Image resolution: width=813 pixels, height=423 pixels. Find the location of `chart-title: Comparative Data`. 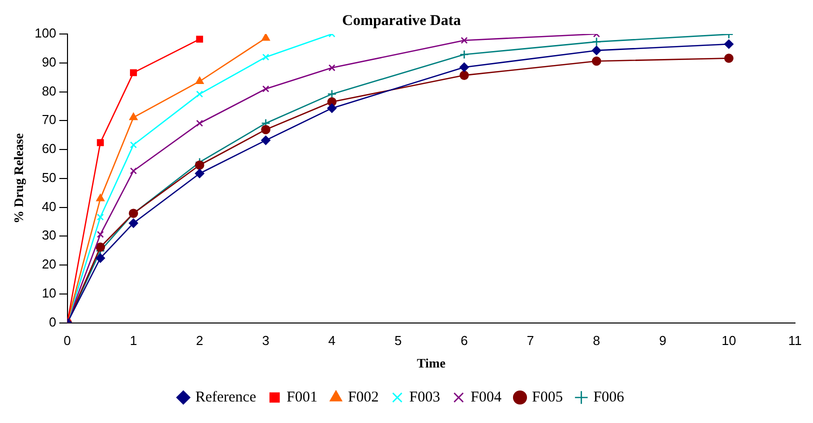

chart-title: Comparative Data is located at coordinates (402, 20).